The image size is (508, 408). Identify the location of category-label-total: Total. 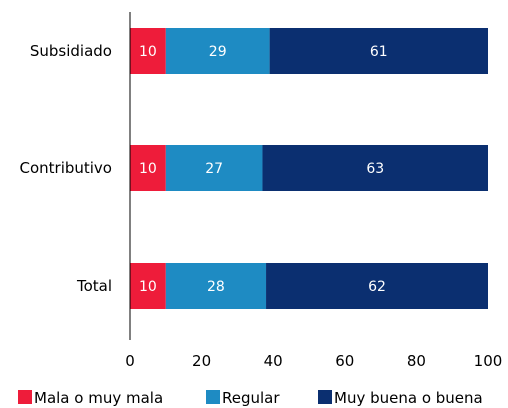
(94, 286).